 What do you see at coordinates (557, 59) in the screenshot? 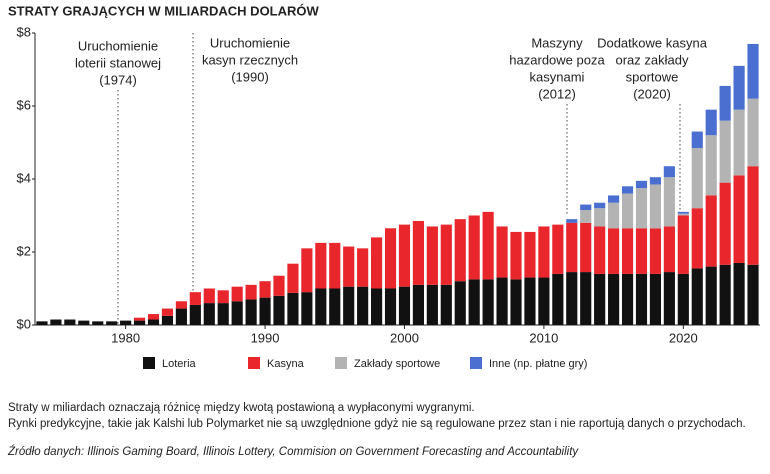
I see `annotation: hazardowe poza` at bounding box center [557, 59].